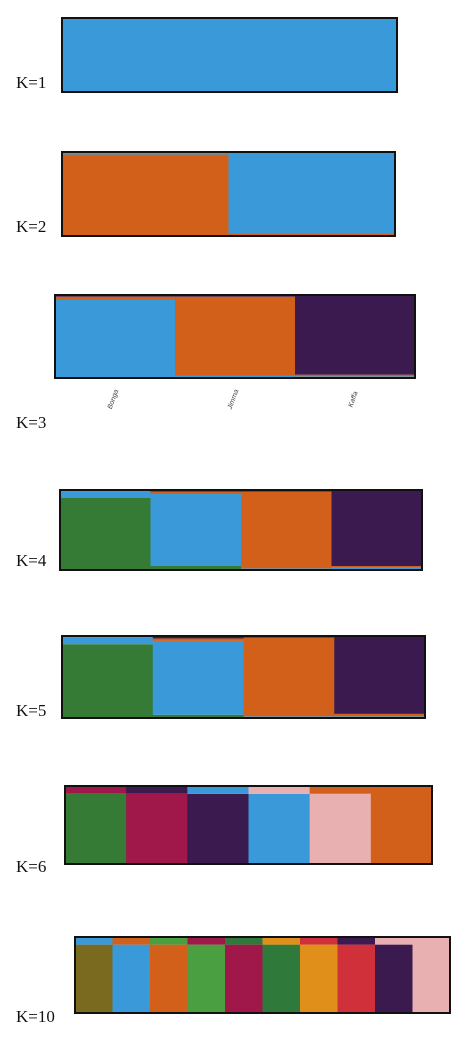 This screenshot has height=1045, width=474. I want to click on population-label: Jimma, so click(233, 400).